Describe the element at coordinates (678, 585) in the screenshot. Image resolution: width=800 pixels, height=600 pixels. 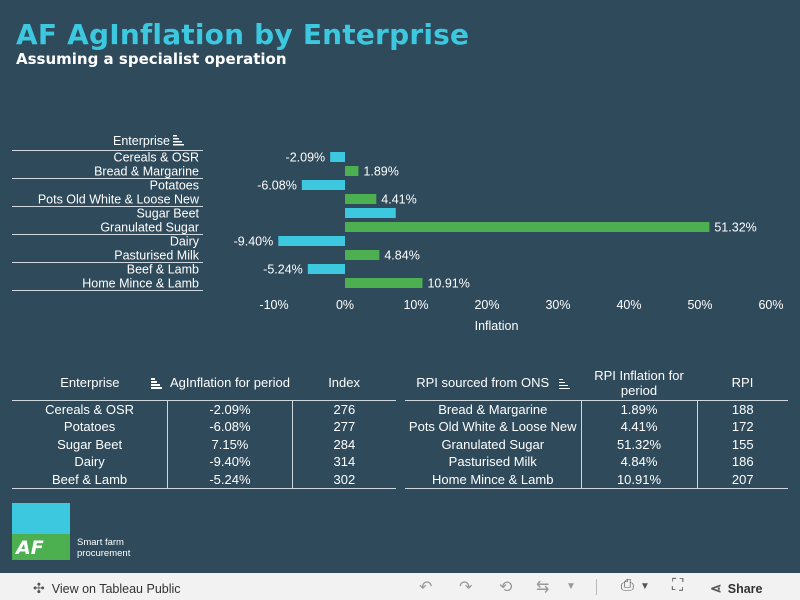
I see `fullscreen-icon: ⛶` at that location.